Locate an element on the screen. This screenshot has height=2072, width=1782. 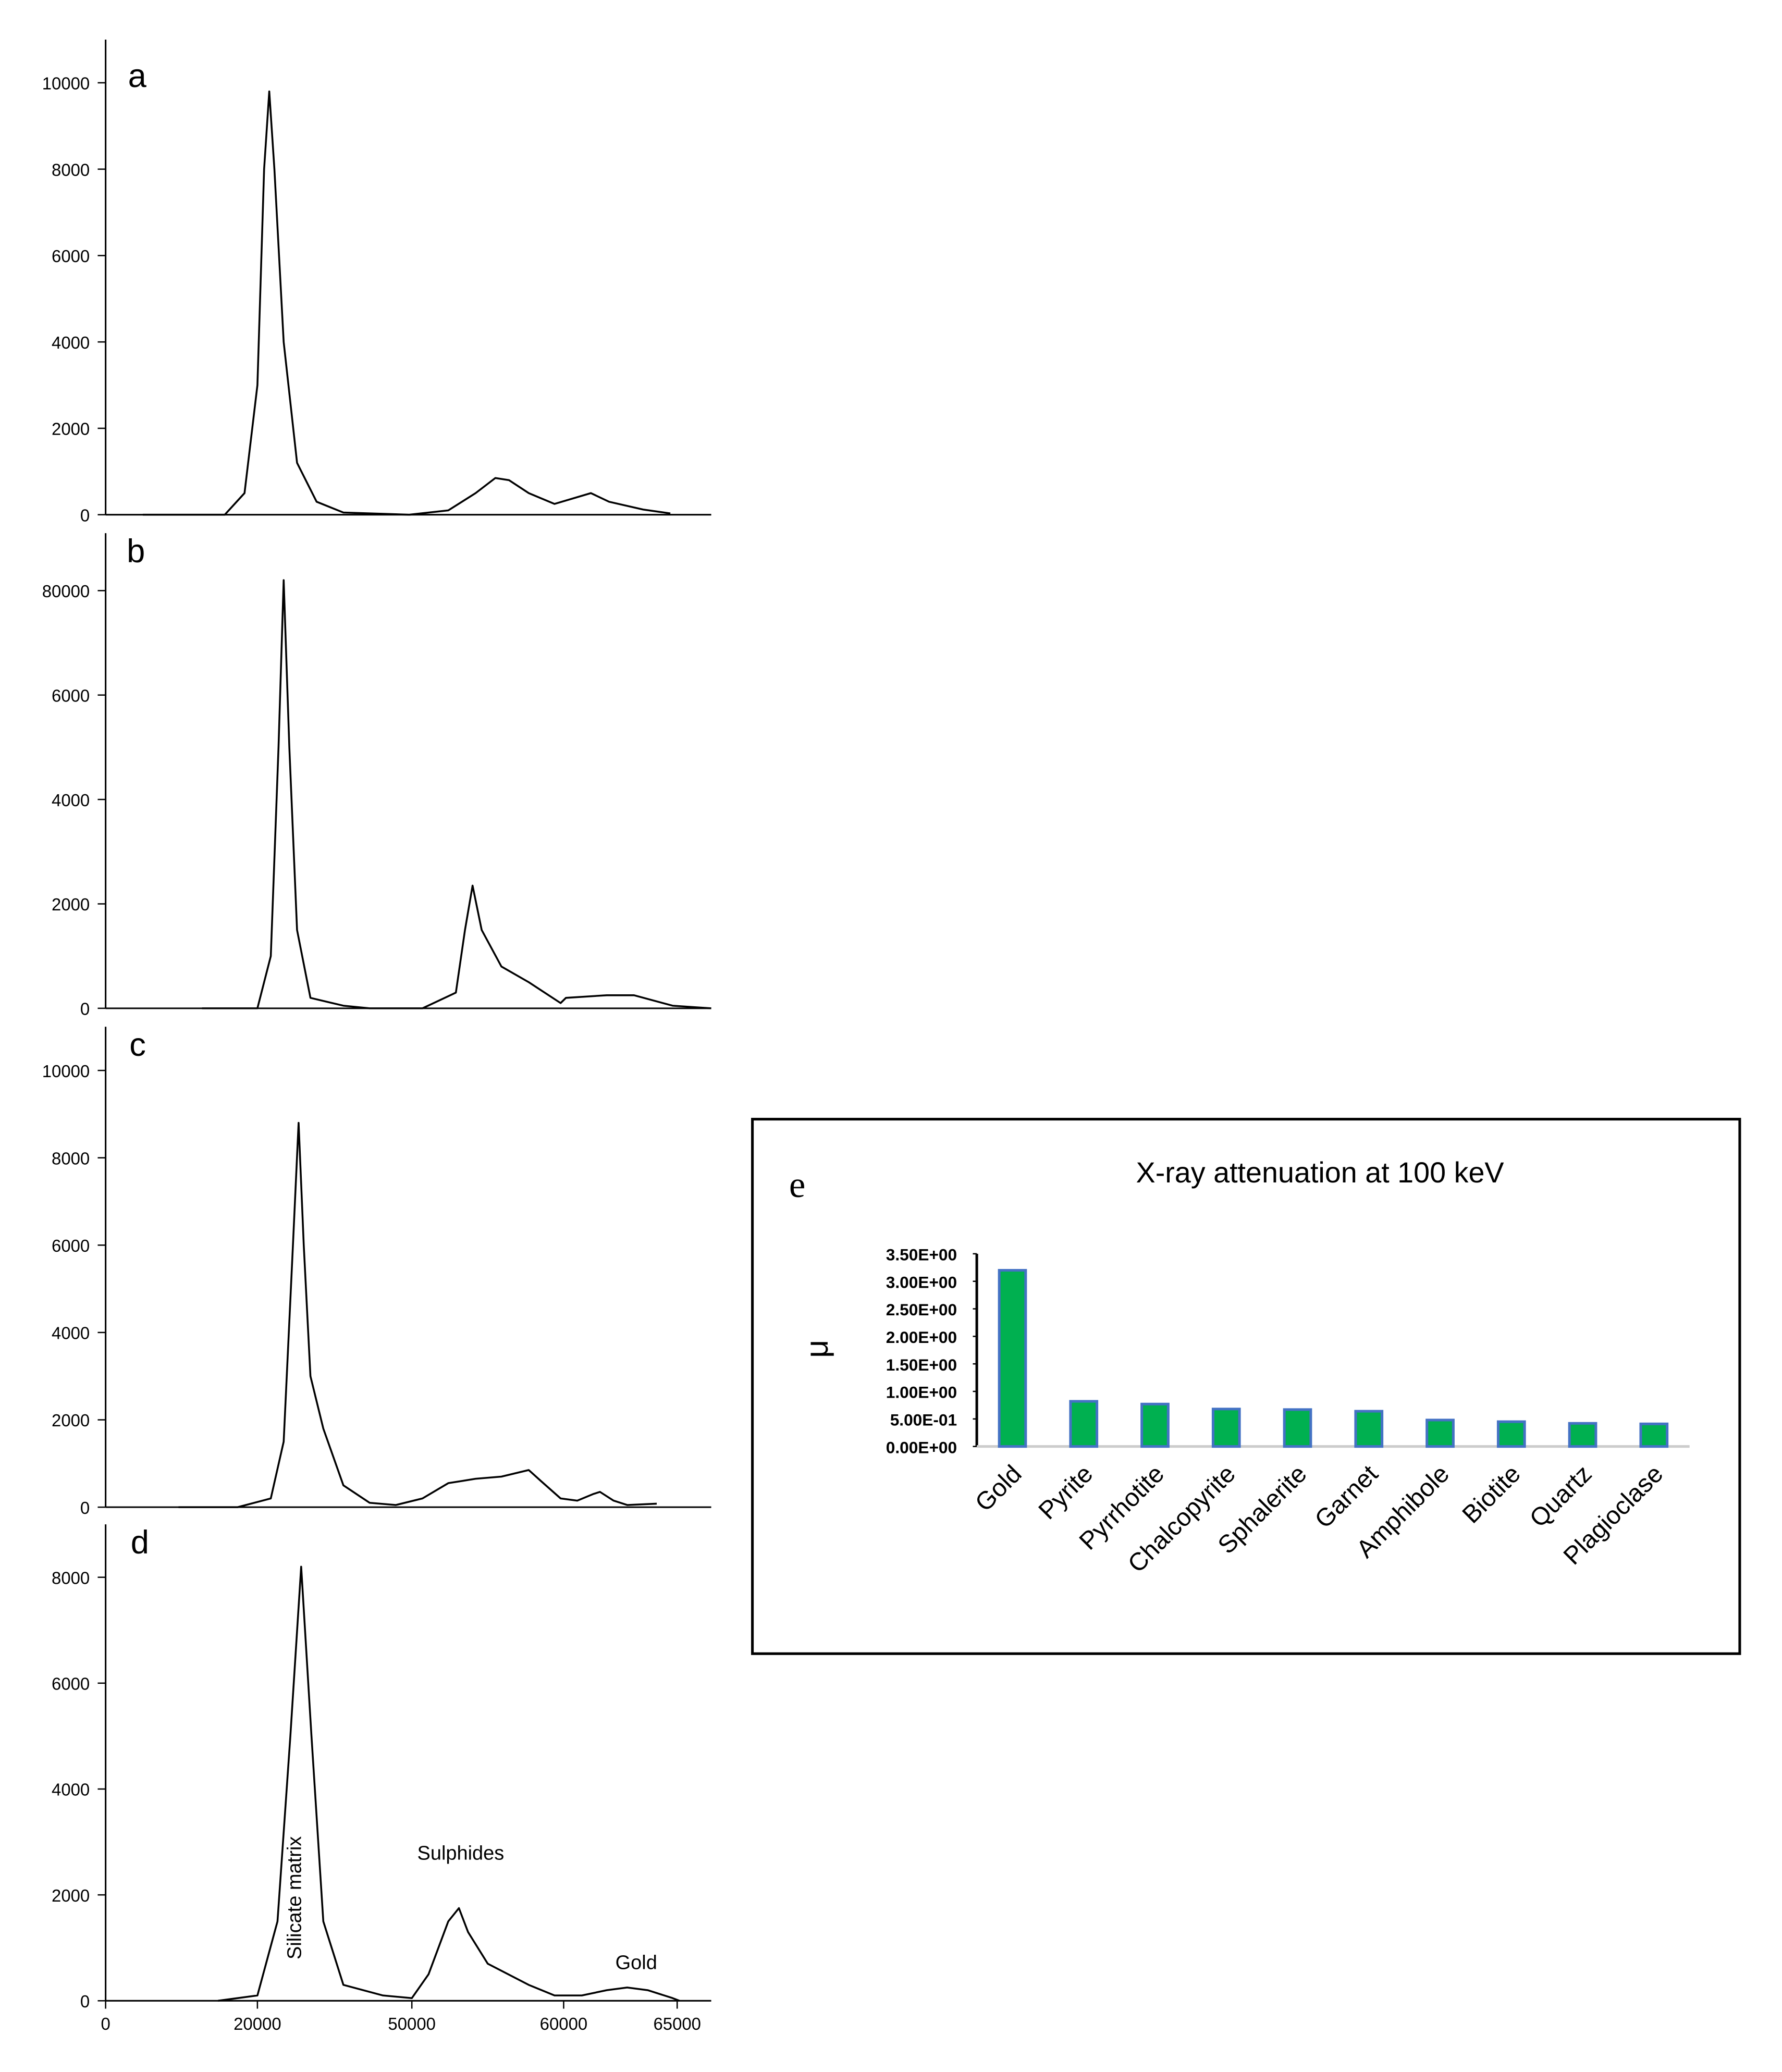
x-tick-label: 20000 is located at coordinates (257, 2023).